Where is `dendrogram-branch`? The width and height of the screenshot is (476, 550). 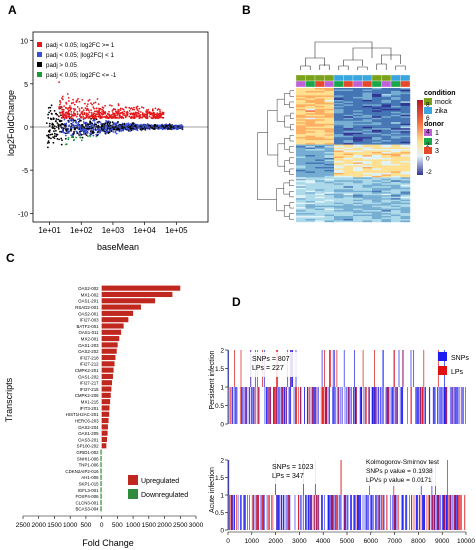
dendrogram-branch is located at coordinates (280, 200).